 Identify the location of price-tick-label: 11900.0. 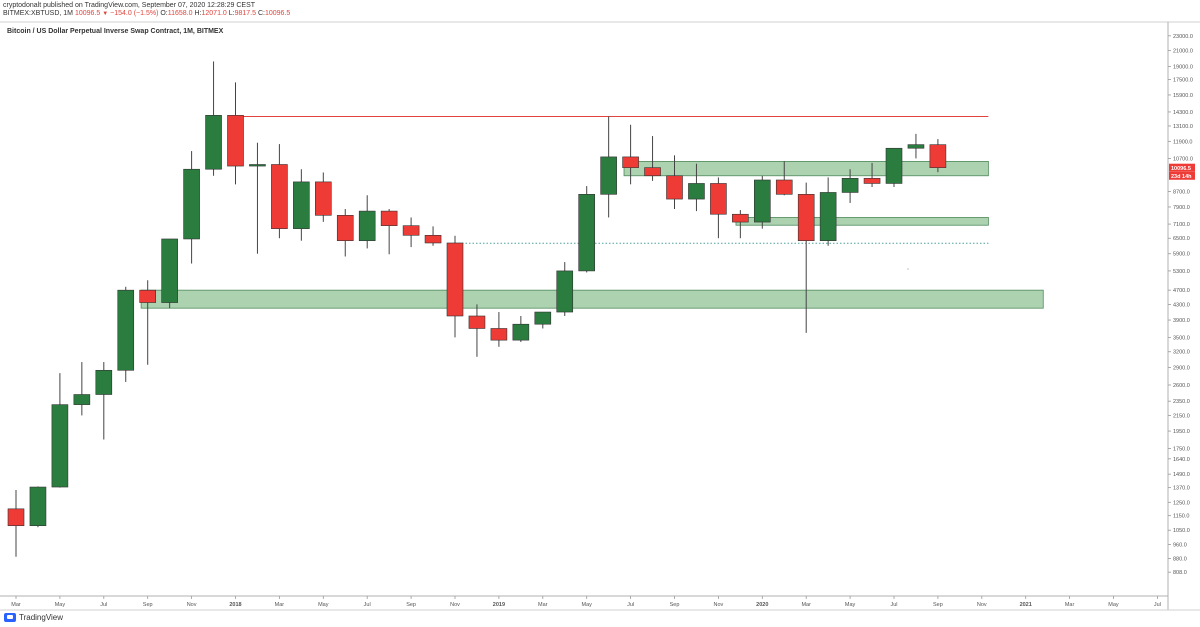
(1182, 142).